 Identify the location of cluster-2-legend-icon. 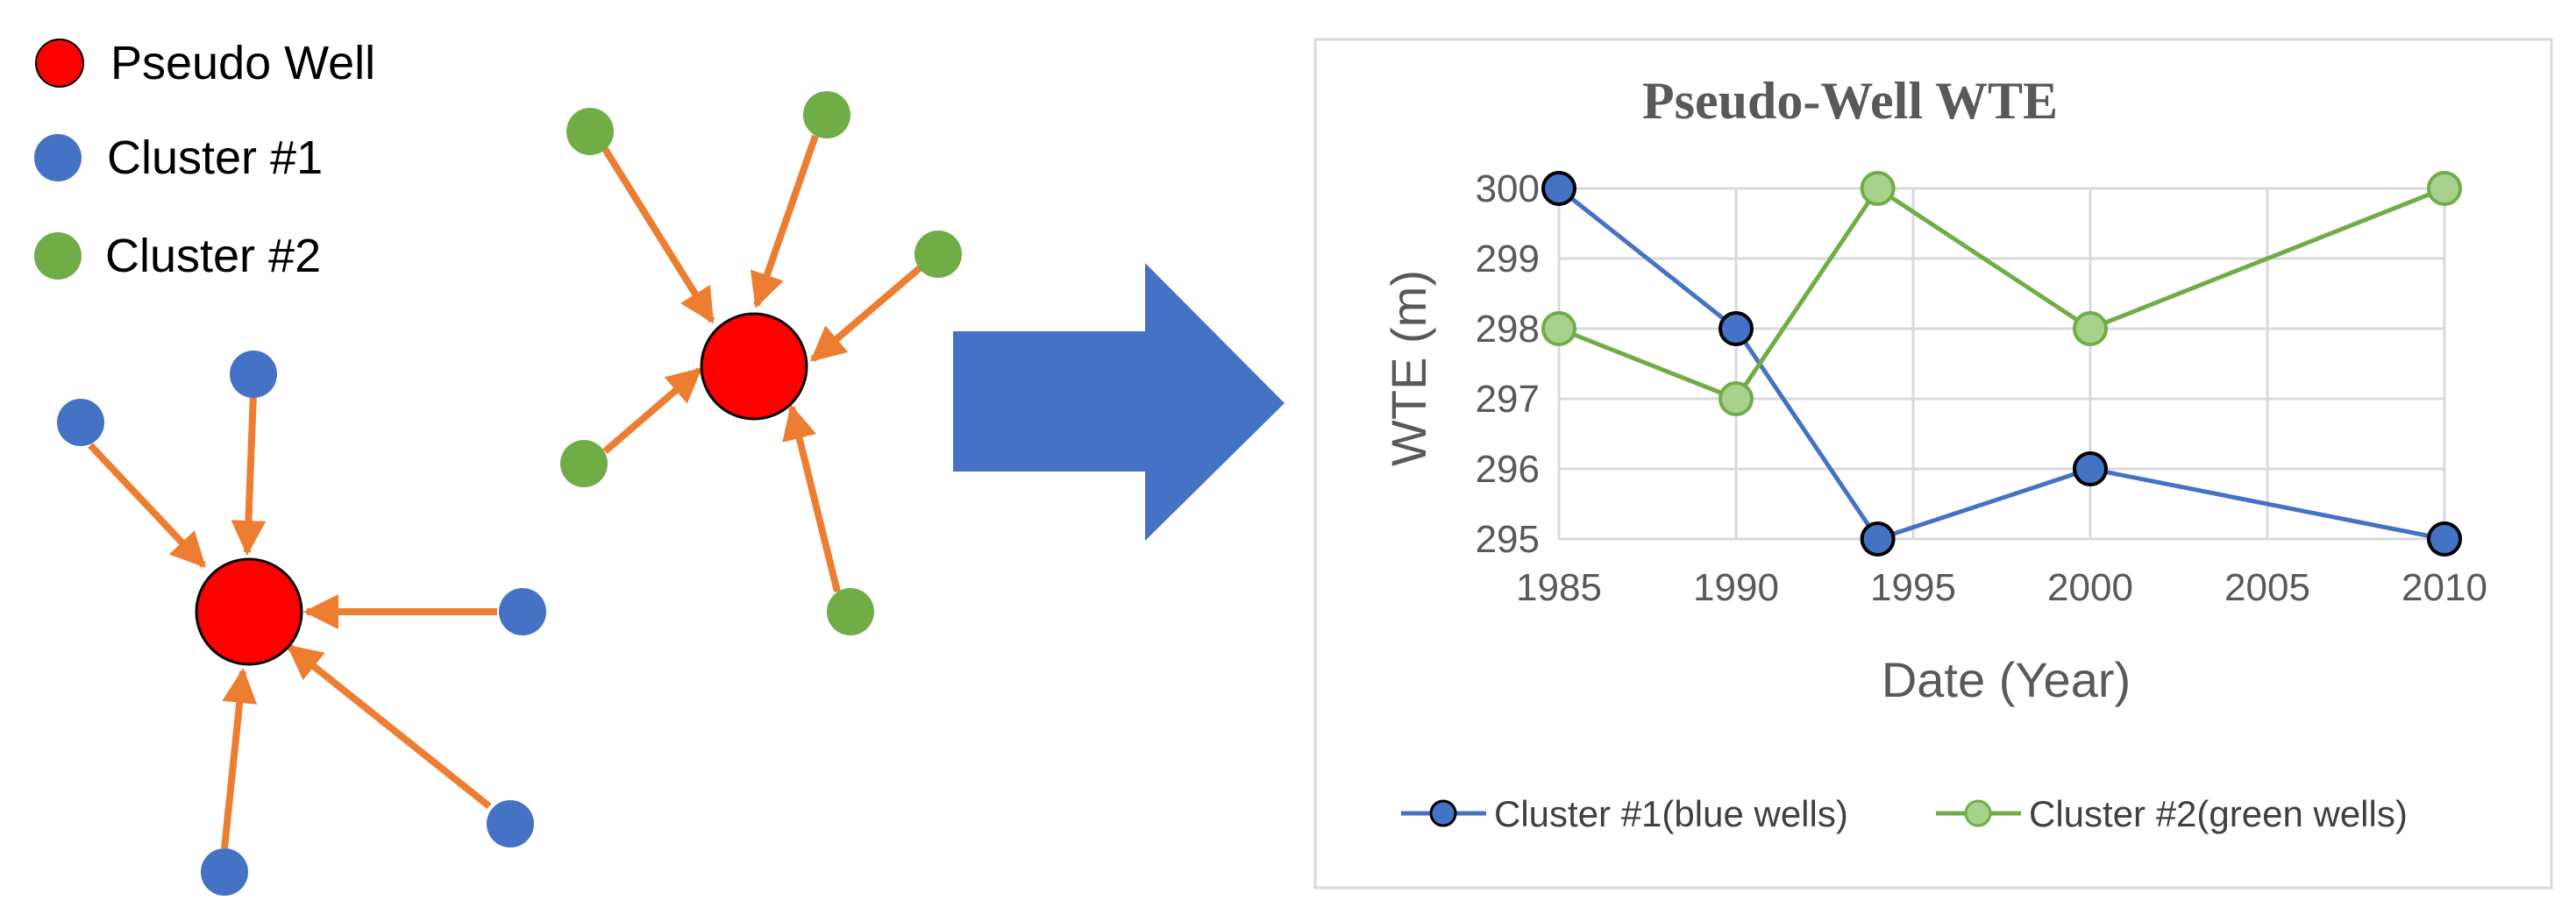
(58, 256).